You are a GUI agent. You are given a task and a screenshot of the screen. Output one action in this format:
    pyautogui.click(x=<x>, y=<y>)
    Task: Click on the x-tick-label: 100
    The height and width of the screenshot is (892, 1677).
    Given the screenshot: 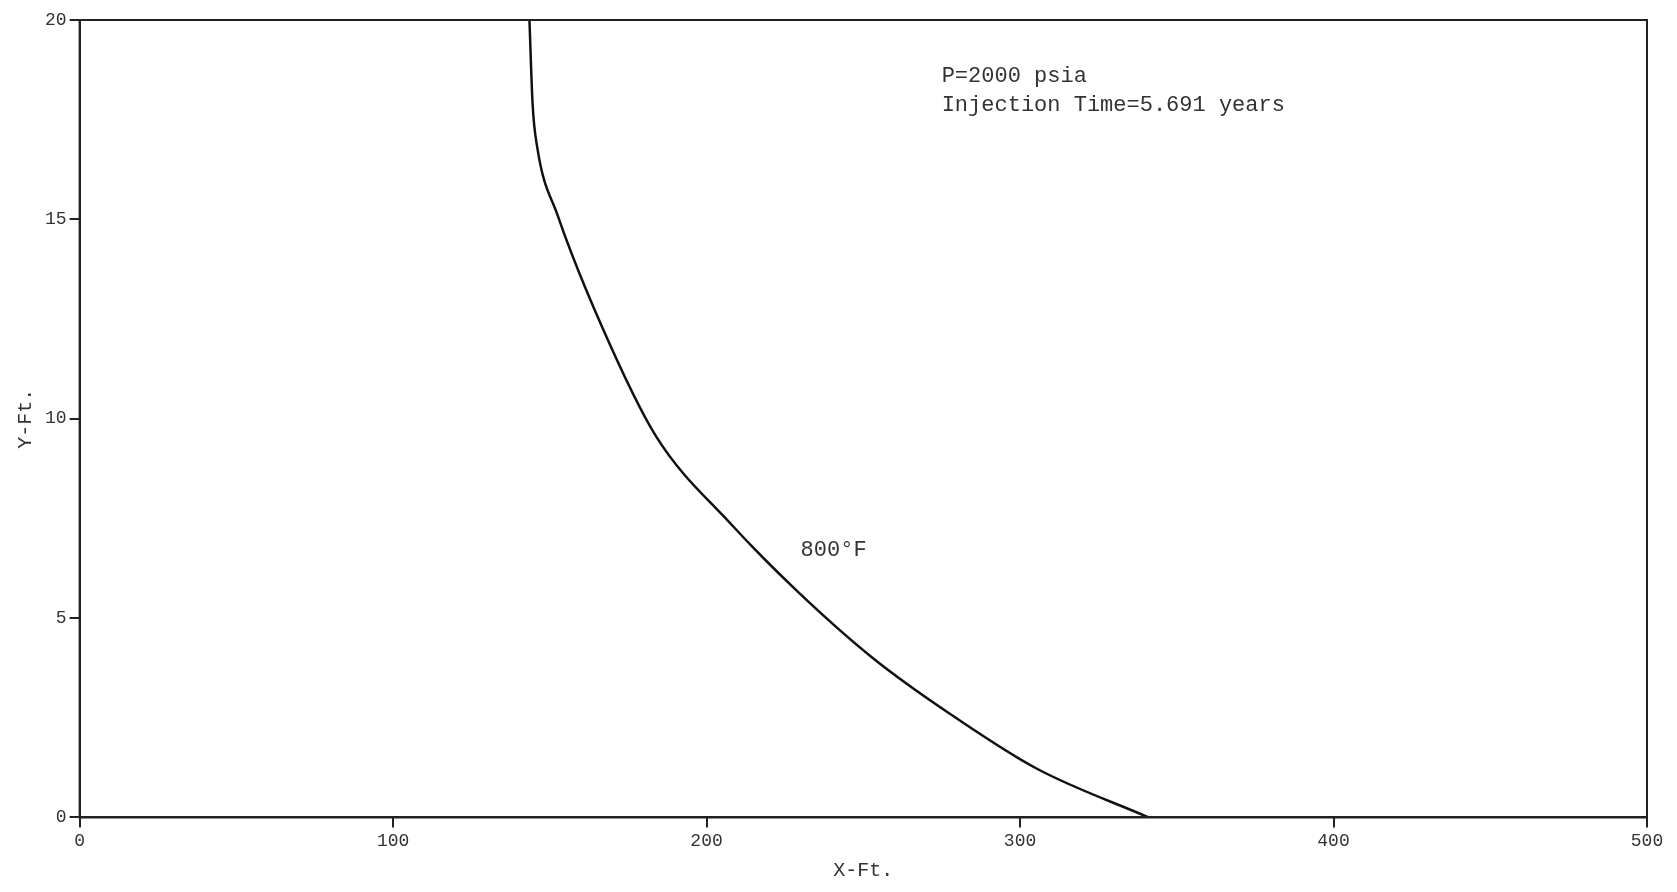 What is the action you would take?
    pyautogui.click(x=393, y=840)
    